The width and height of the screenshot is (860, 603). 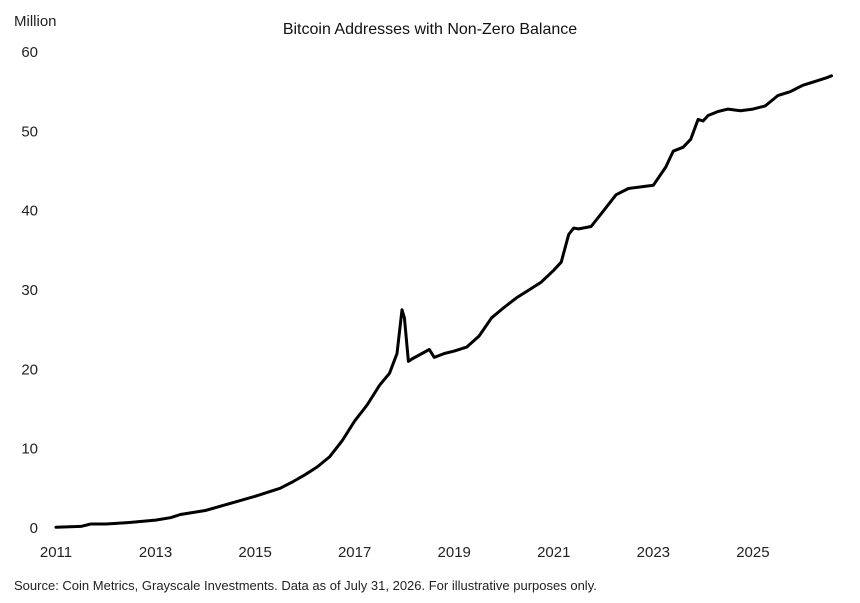 I want to click on y-tick-label: 50, so click(x=29, y=131).